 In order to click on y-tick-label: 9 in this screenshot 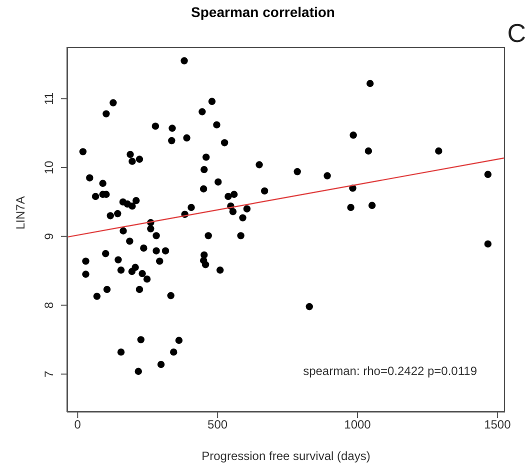, I will do `click(49, 236)`.